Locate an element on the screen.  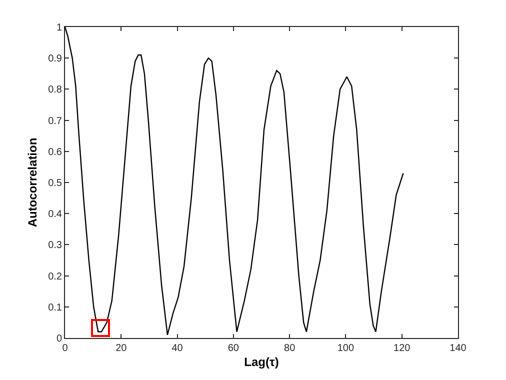
y-tick-label: 0.7 is located at coordinates (55, 121).